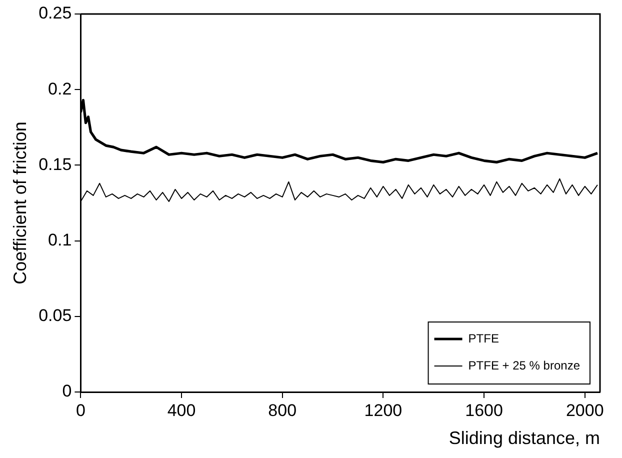 This screenshot has width=622, height=458. Describe the element at coordinates (55, 164) in the screenshot. I see `y-tick-label: 0.15` at that location.